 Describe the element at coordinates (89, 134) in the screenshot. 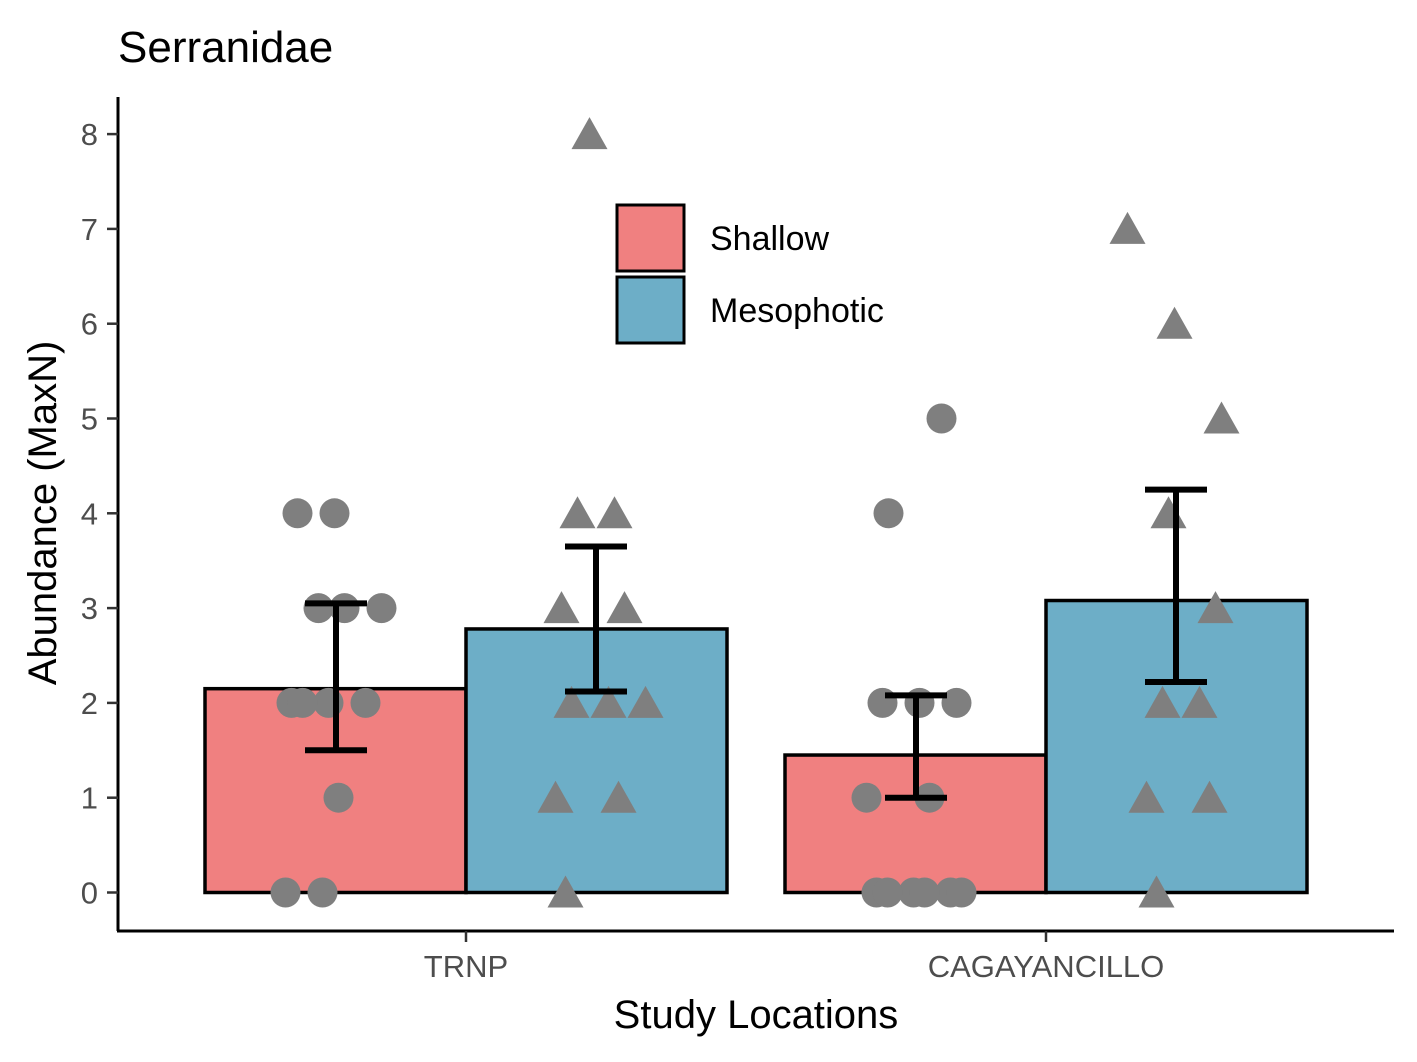

I see `y-tick-label: 8` at that location.